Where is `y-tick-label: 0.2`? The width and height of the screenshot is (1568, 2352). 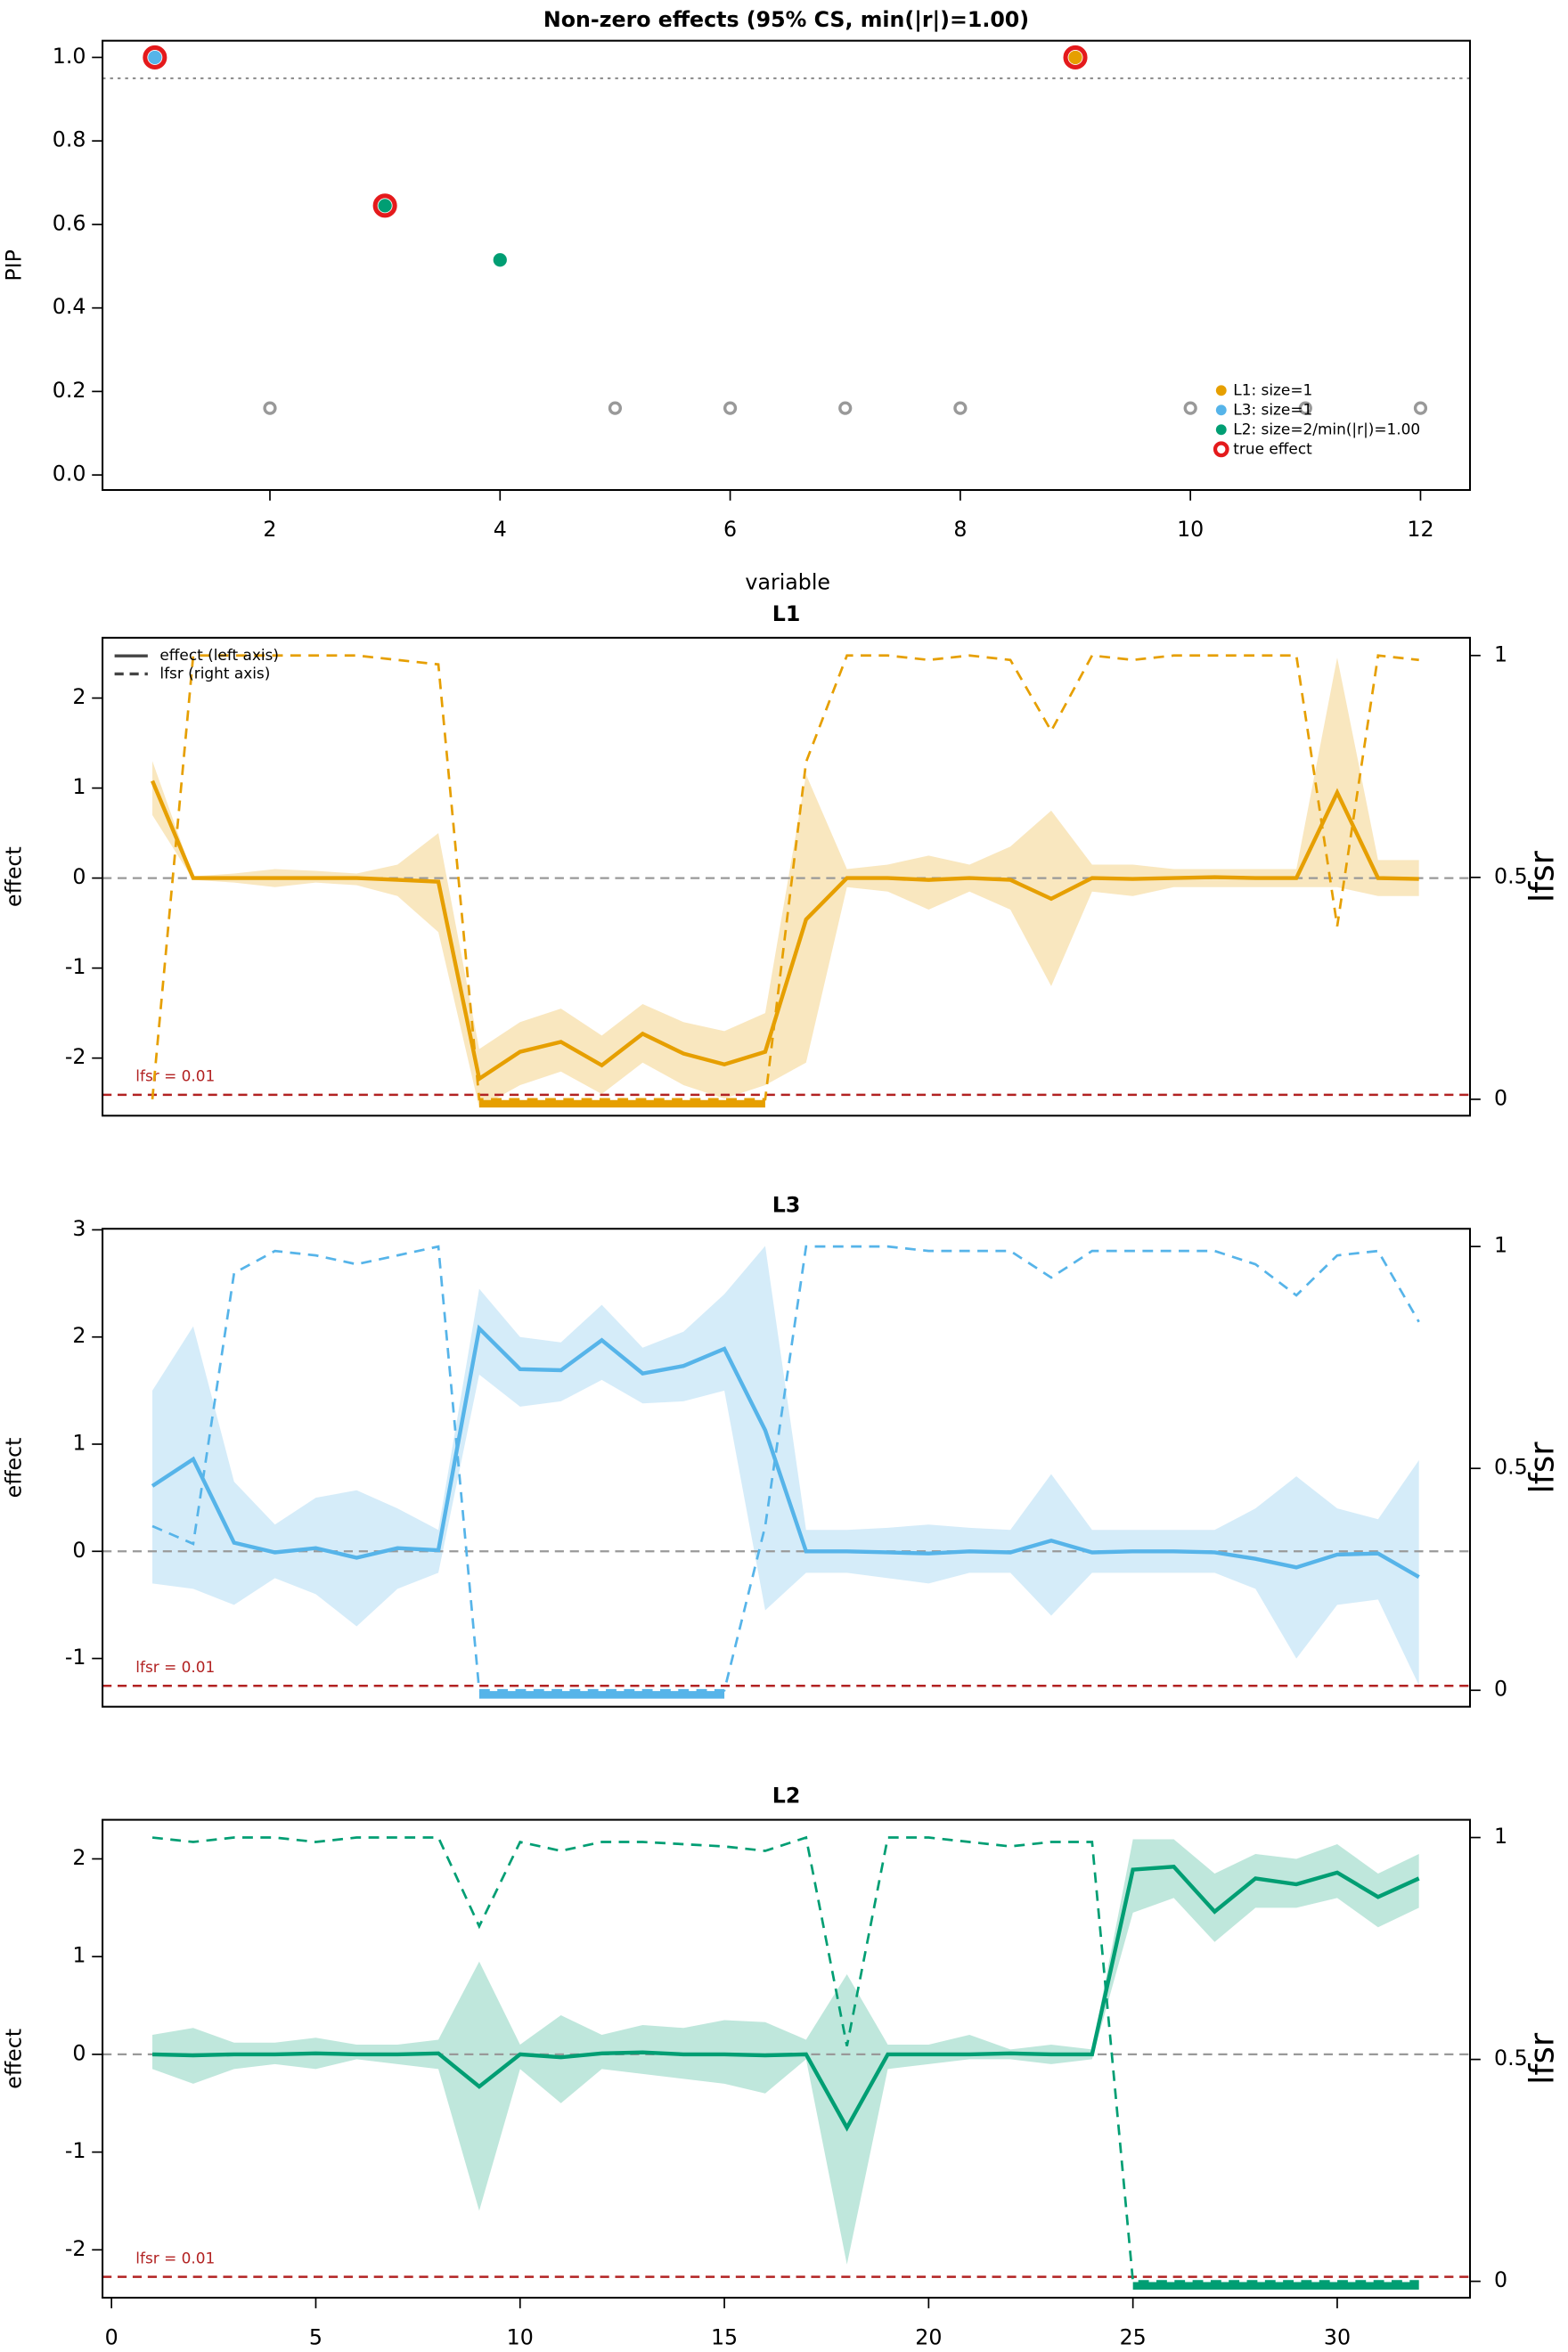
y-tick-label: 0.2 is located at coordinates (69, 390).